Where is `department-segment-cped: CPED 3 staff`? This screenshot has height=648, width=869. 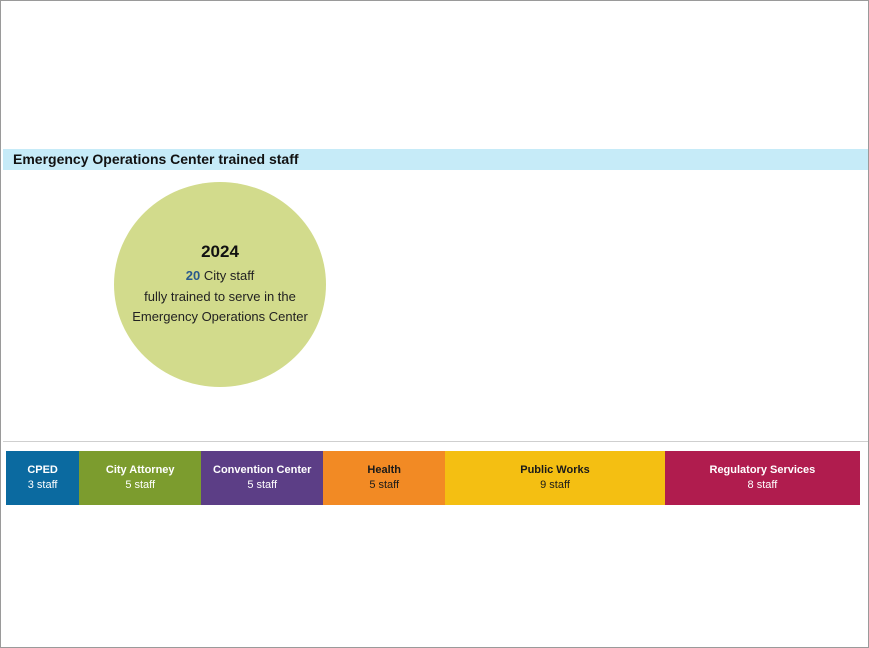 department-segment-cped: CPED 3 staff is located at coordinates (43, 478).